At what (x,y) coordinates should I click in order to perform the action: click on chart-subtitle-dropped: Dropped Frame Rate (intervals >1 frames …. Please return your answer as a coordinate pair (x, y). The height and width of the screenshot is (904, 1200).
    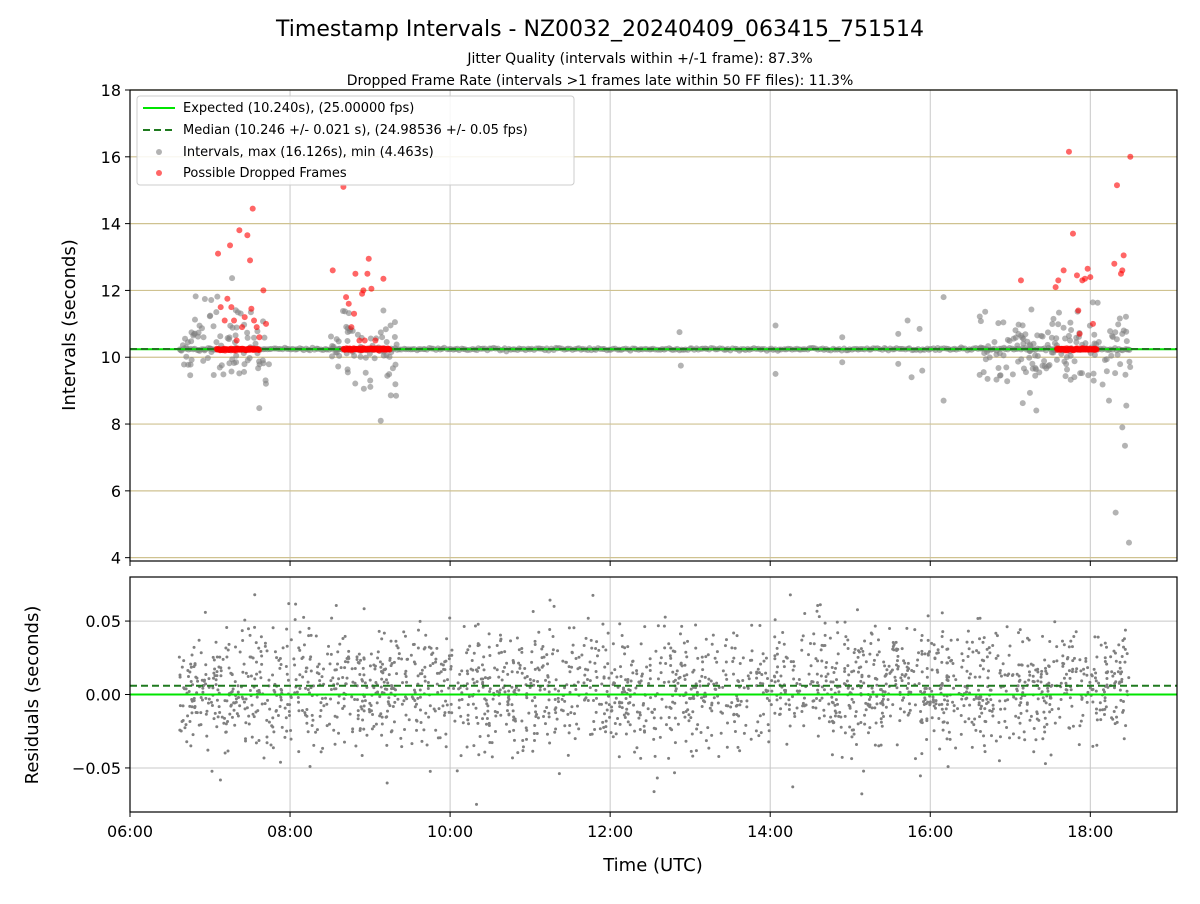
    Looking at the image, I should click on (600, 81).